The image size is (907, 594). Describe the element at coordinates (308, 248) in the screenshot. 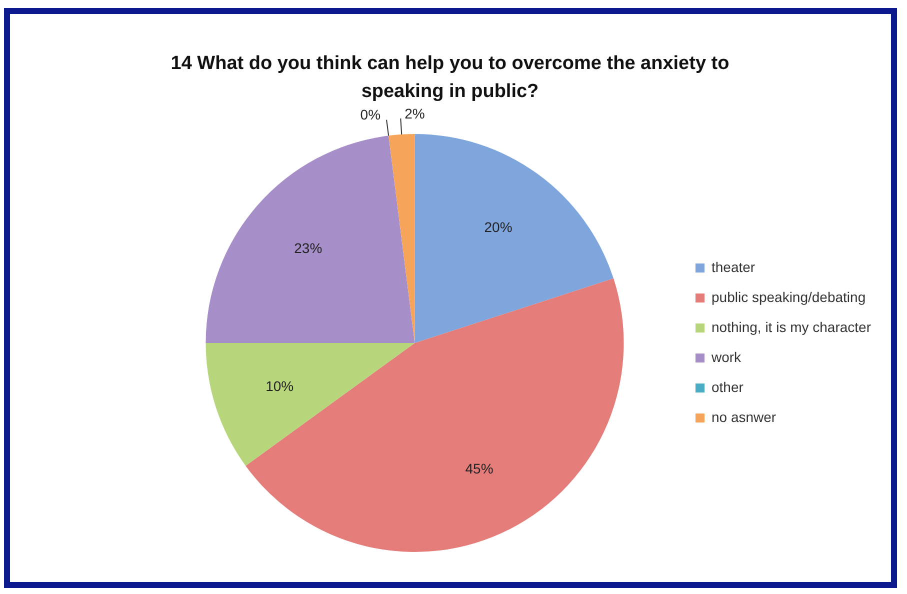

I see `data-label: 23%` at that location.